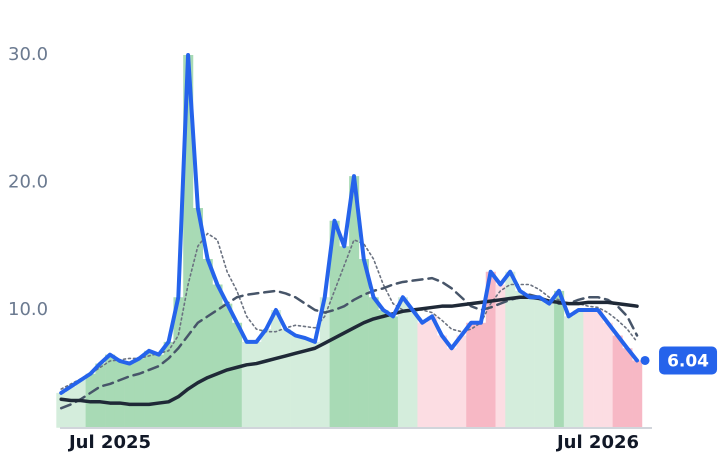 The height and width of the screenshot is (464, 718). What do you see at coordinates (645, 360) in the screenshot?
I see `last-point` at bounding box center [645, 360].